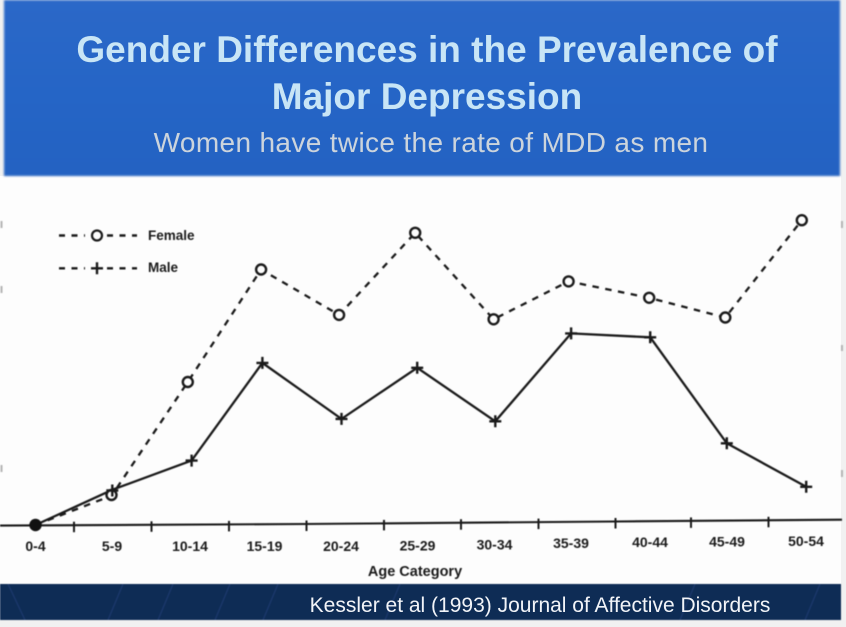  Describe the element at coordinates (35, 546) in the screenshot. I see `svg-text: 0-4` at that location.